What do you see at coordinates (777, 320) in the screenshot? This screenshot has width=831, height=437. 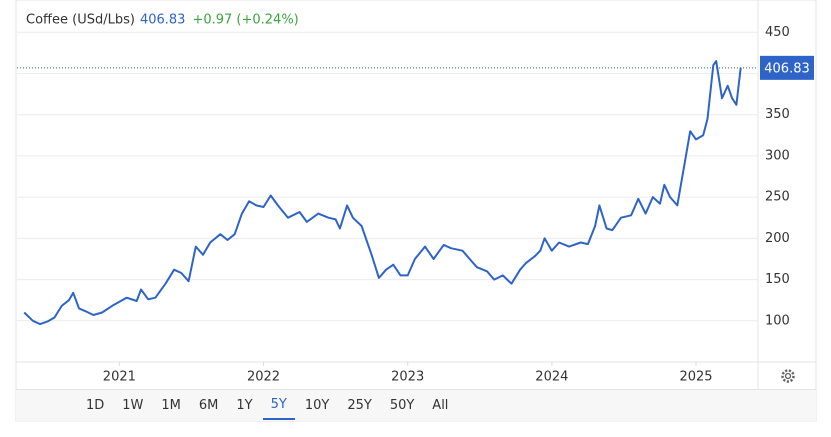 I see `y-tick-label: 100` at bounding box center [777, 320].